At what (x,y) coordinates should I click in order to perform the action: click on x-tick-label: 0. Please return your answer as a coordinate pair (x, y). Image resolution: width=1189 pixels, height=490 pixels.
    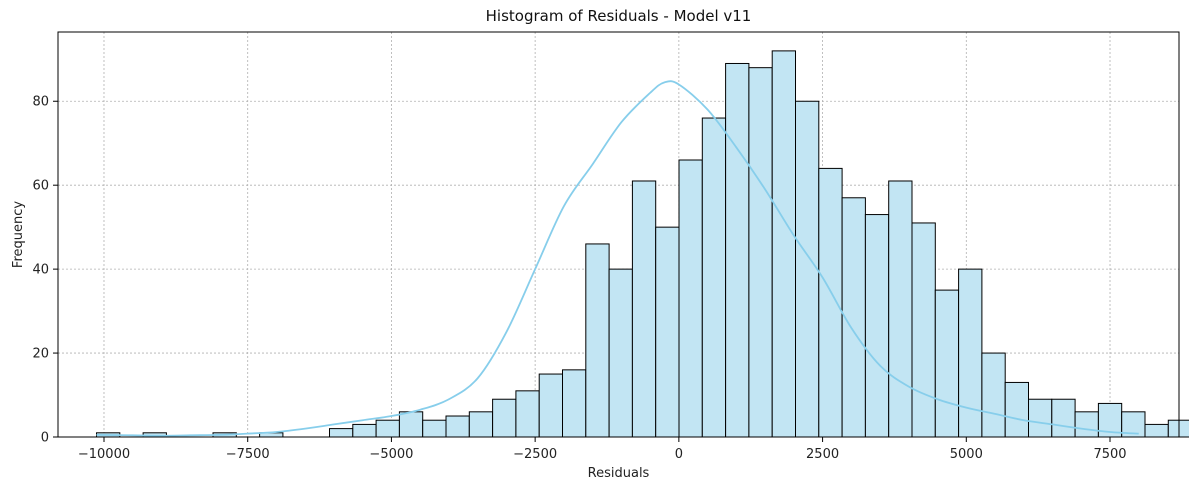
    Looking at the image, I should click on (679, 454).